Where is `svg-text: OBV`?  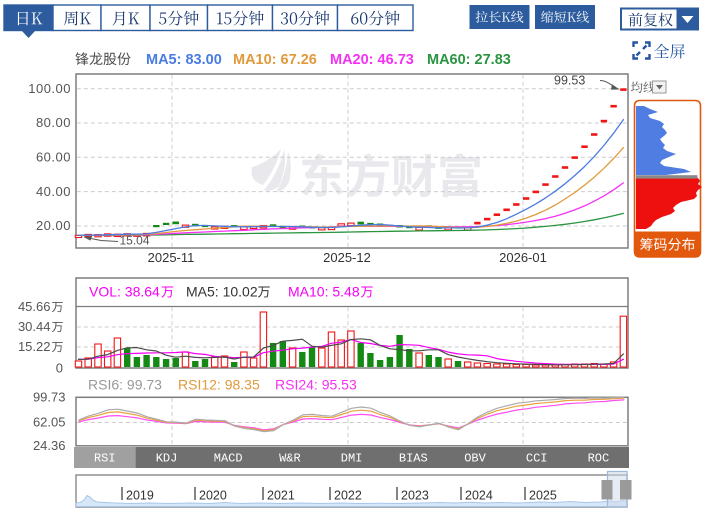
svg-text: OBV is located at coordinates (475, 459).